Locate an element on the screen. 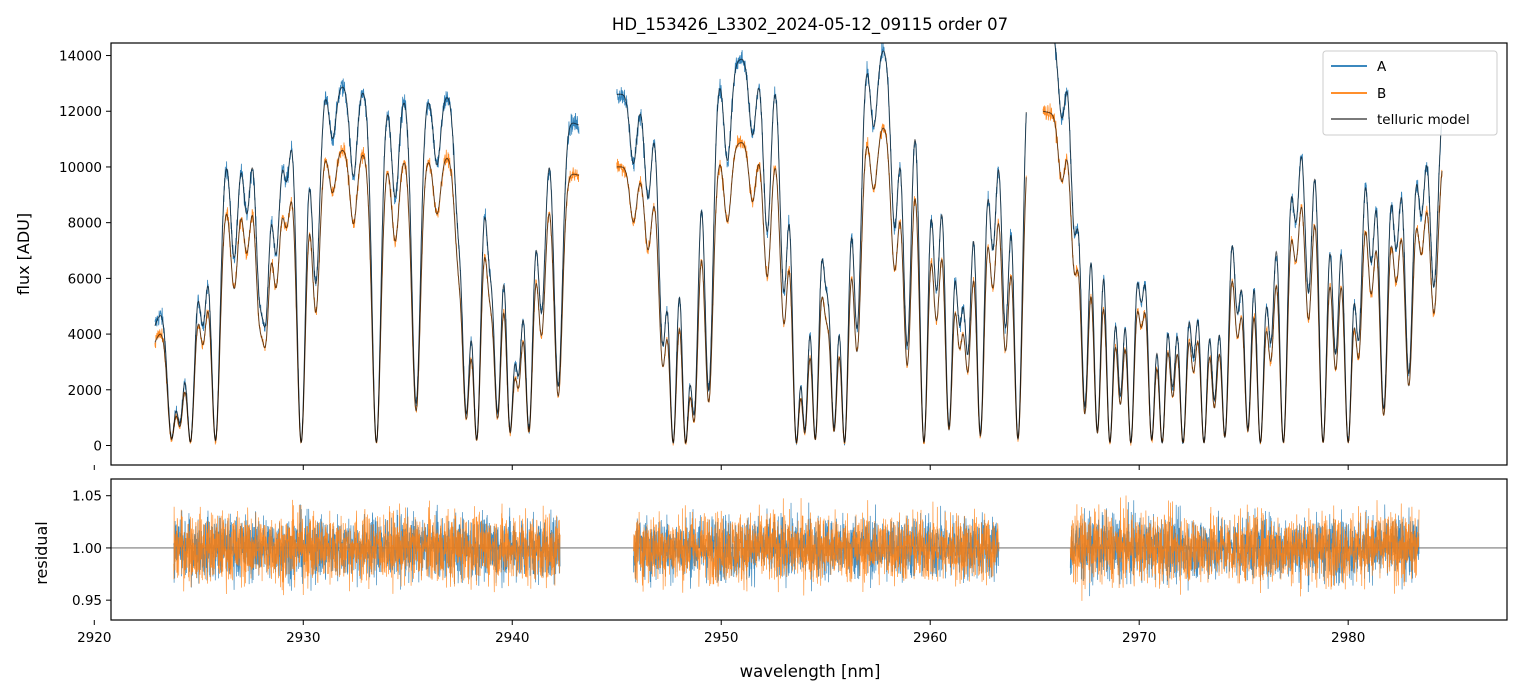  x-tick-label: 2950 is located at coordinates (721, 638).